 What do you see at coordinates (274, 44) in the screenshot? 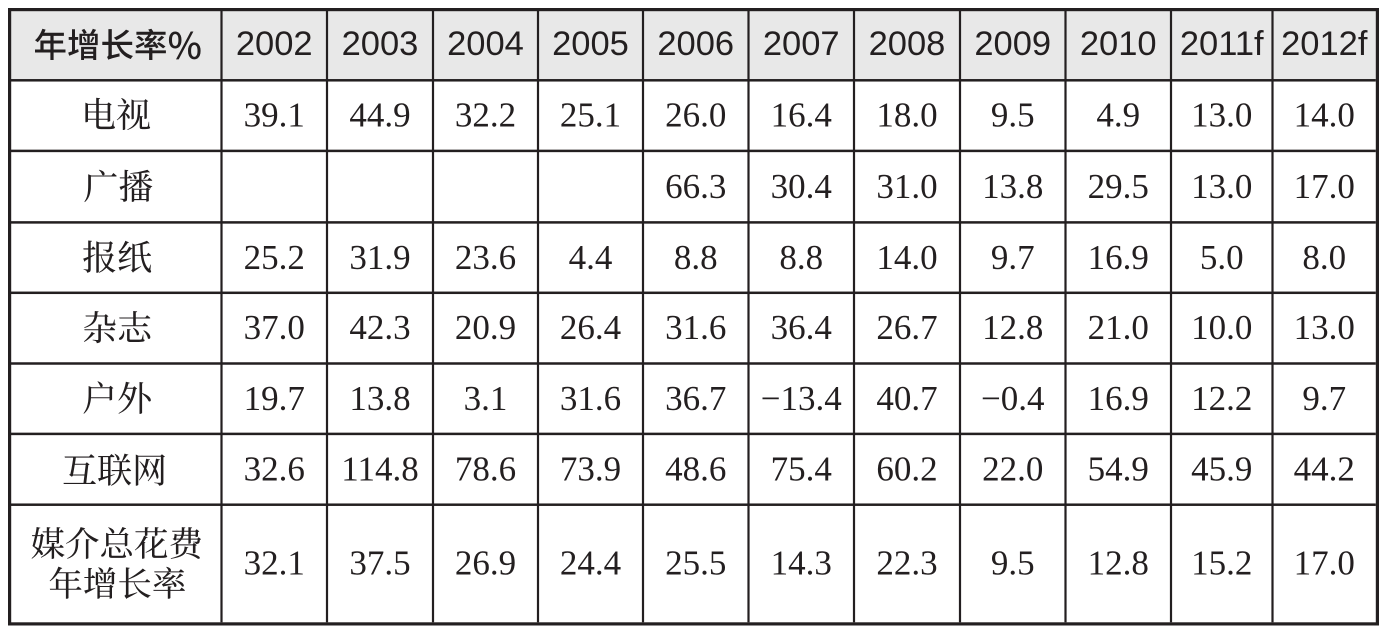
I see `svg-text: 2002` at bounding box center [274, 44].